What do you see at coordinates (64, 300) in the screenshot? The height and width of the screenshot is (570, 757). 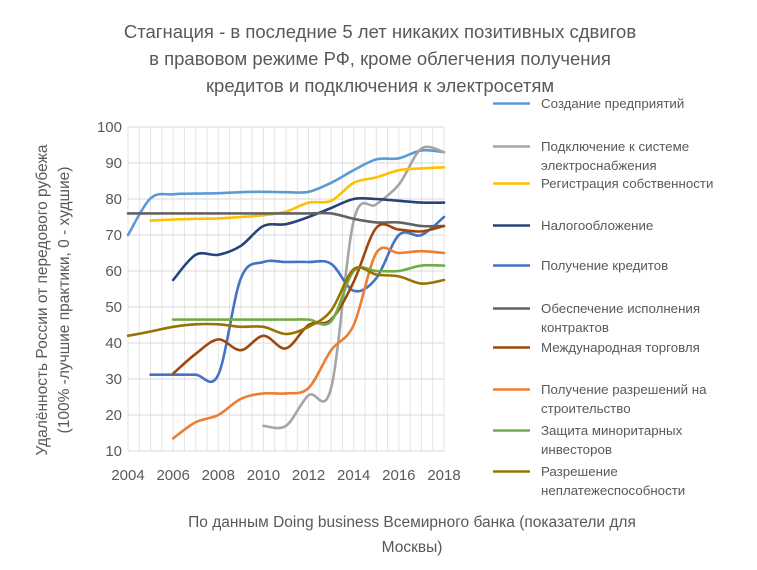 I see `y-axis-title-line: (100% -лучшие практики, 0 - худшие)` at bounding box center [64, 300].